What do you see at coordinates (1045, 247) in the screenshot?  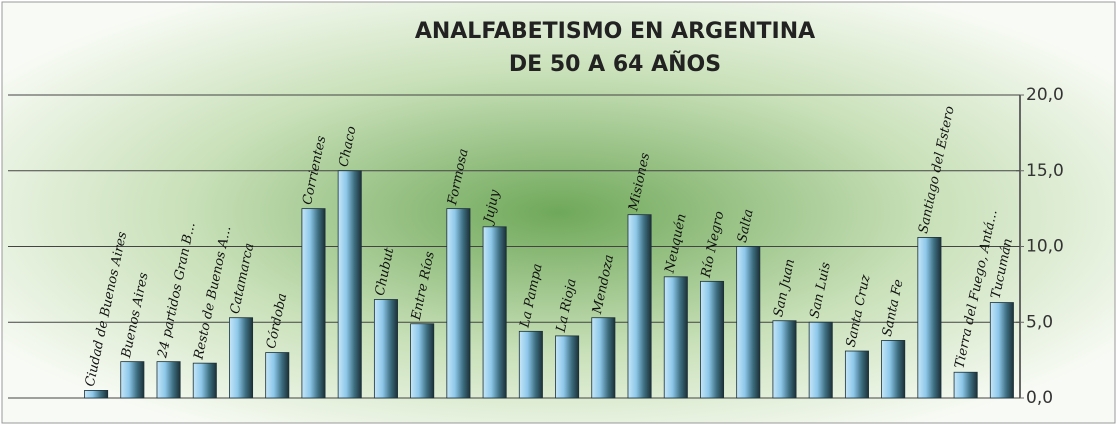 I see `y-tick-label: 10,0` at bounding box center [1045, 247].